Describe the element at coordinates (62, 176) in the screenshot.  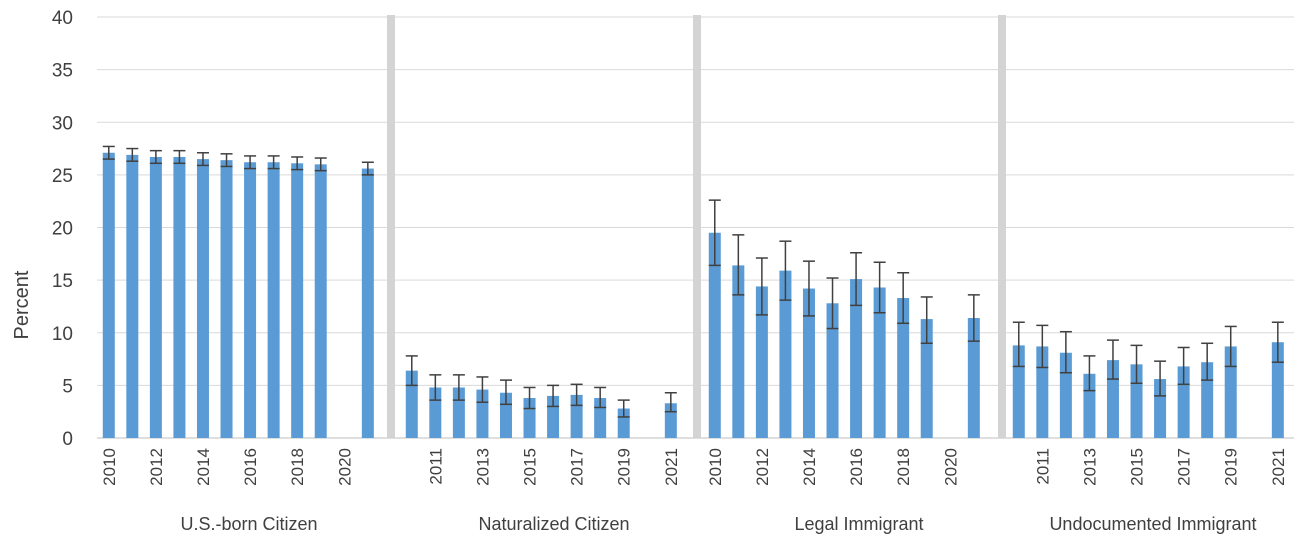
I see `y-tick-label: 25` at that location.